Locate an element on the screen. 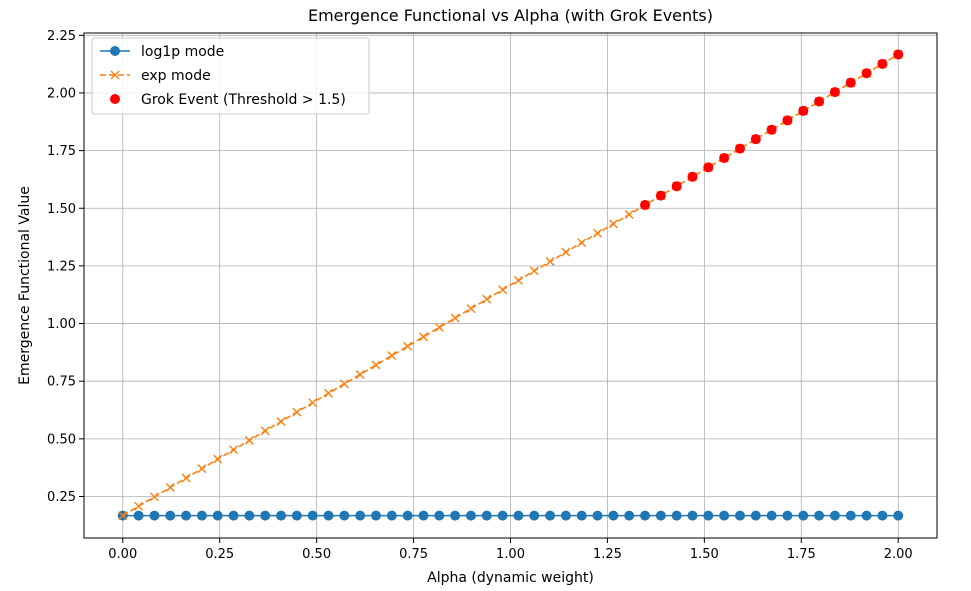 The image size is (971, 591). x-tick-label: 0.50 is located at coordinates (316, 554).